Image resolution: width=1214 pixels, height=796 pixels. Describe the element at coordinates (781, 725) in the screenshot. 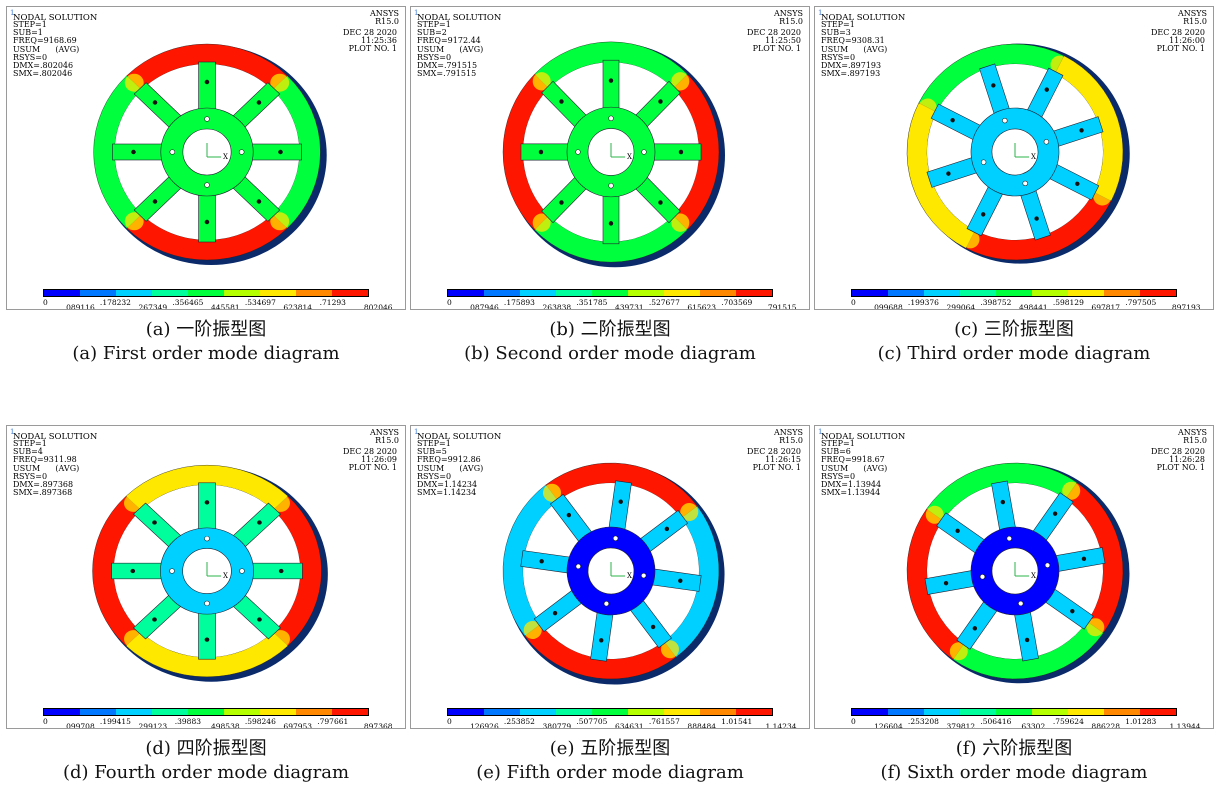

I see `legend-tick-label: 1.14234` at that location.